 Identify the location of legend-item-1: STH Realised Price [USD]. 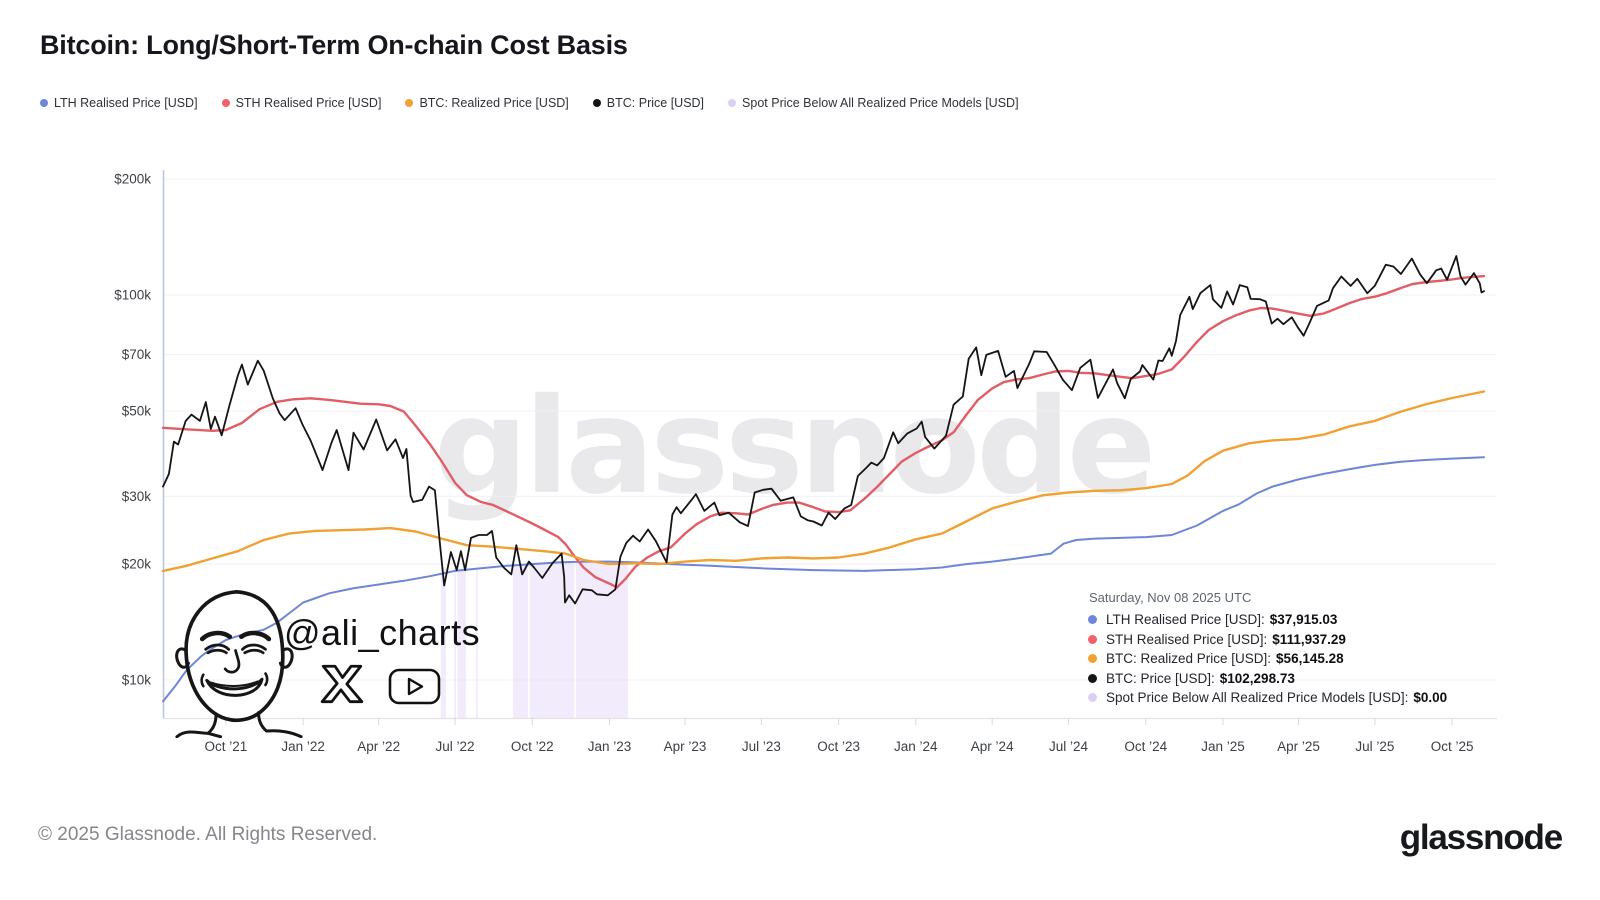
(301, 103).